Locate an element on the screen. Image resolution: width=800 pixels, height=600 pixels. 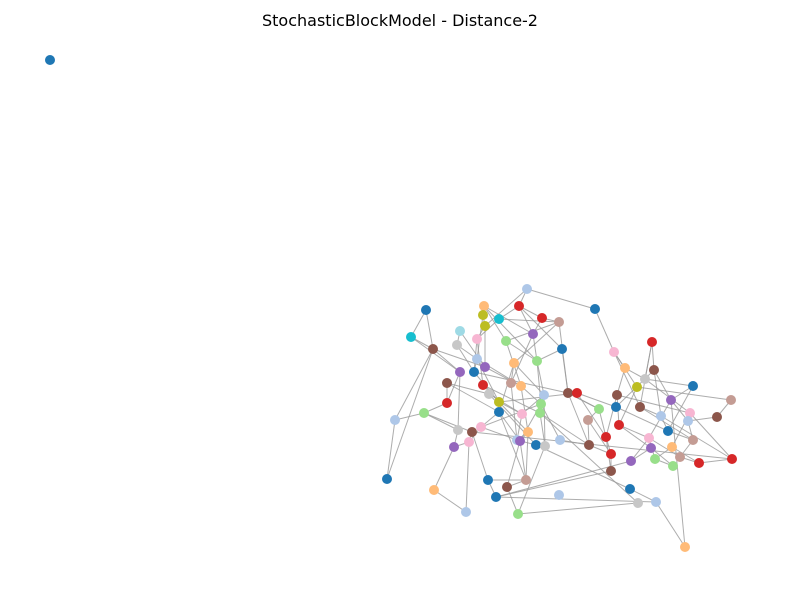
graph-title: StochasticBlockModel - Distance-2 is located at coordinates (400, 20).